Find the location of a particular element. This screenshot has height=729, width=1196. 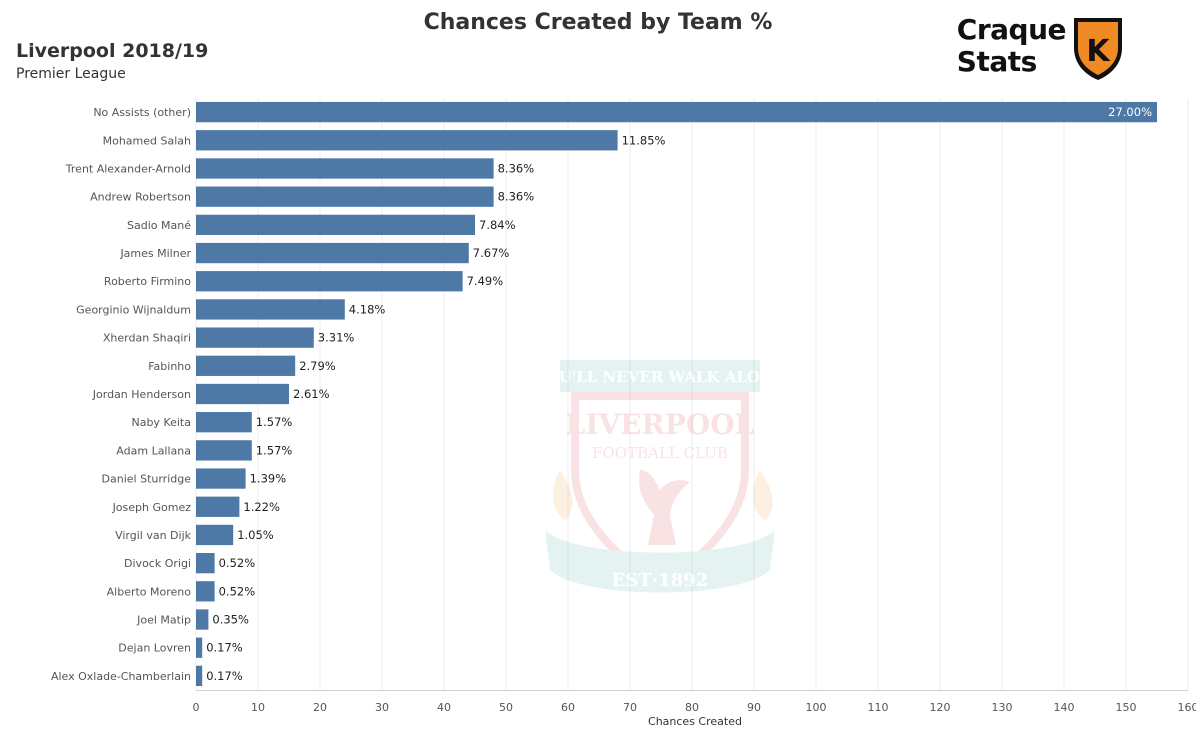

category-label: Trent Alexander-Arnold is located at coordinates (128, 168).